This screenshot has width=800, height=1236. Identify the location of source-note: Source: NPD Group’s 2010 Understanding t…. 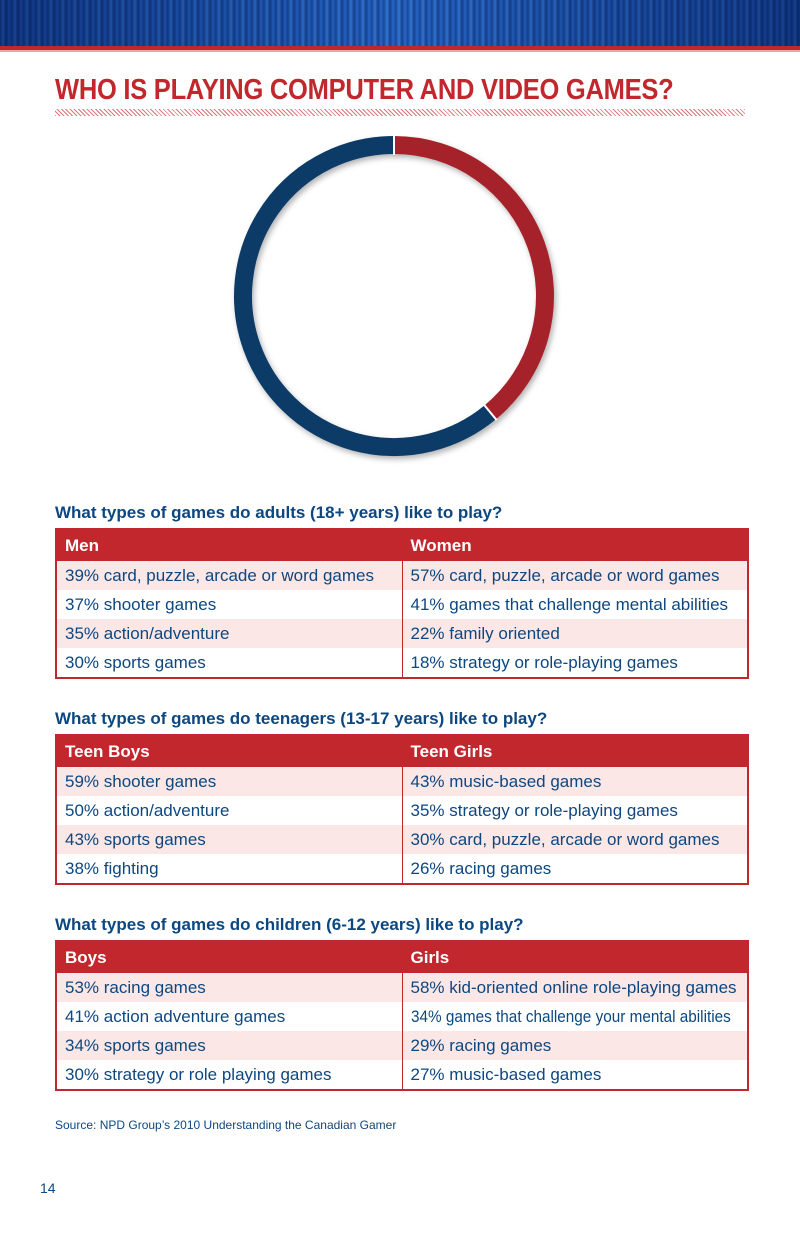
(226, 1125).